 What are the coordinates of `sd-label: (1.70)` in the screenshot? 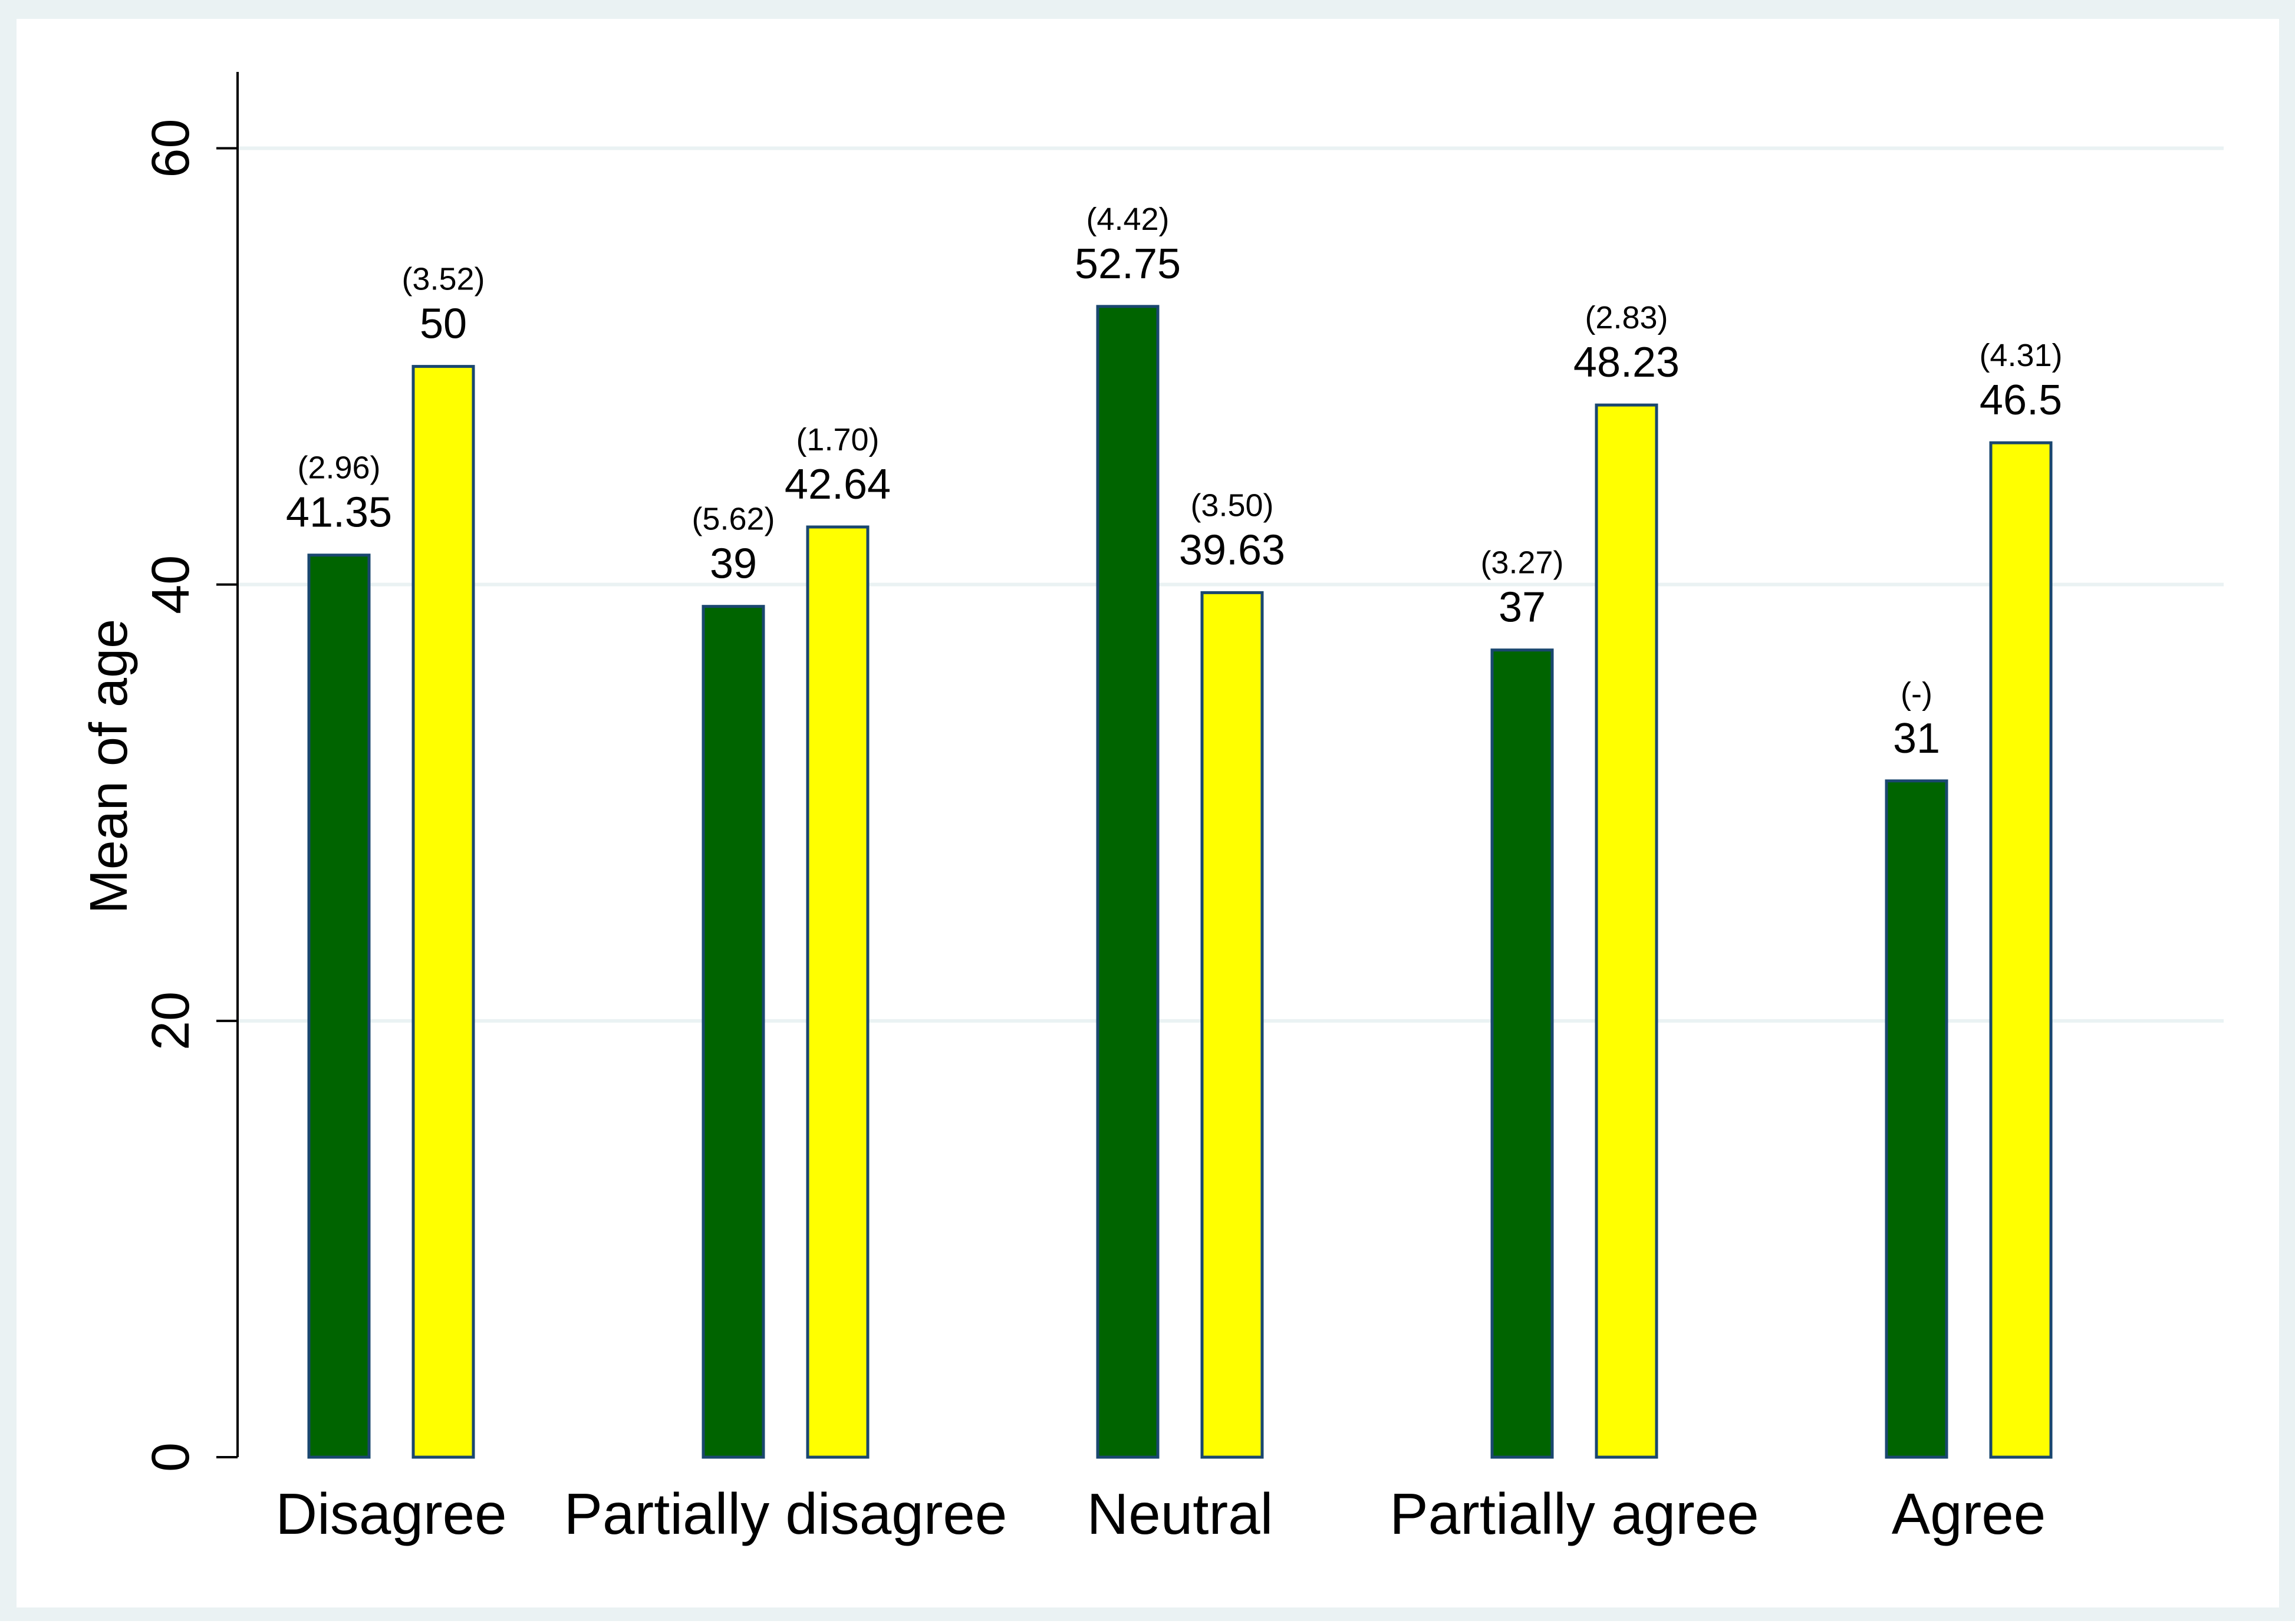 It's located at (837, 439).